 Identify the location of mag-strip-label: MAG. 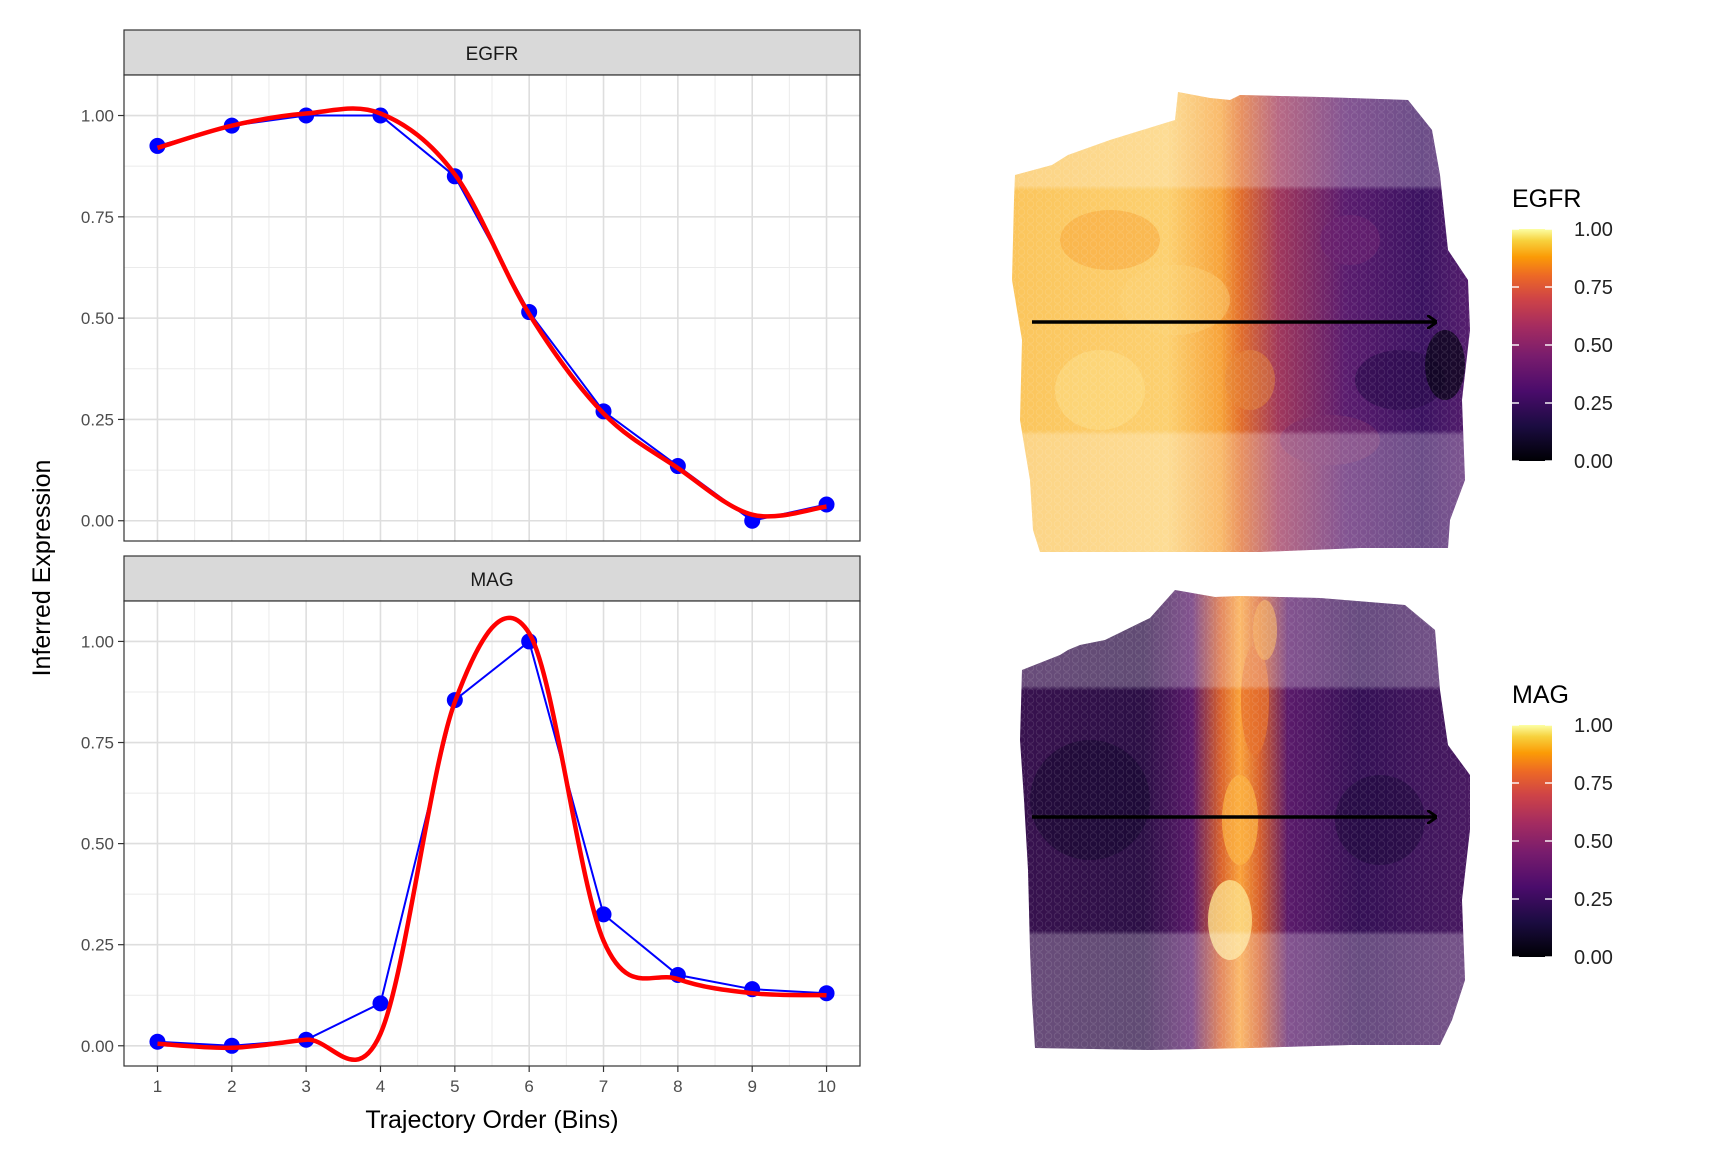
(491, 580).